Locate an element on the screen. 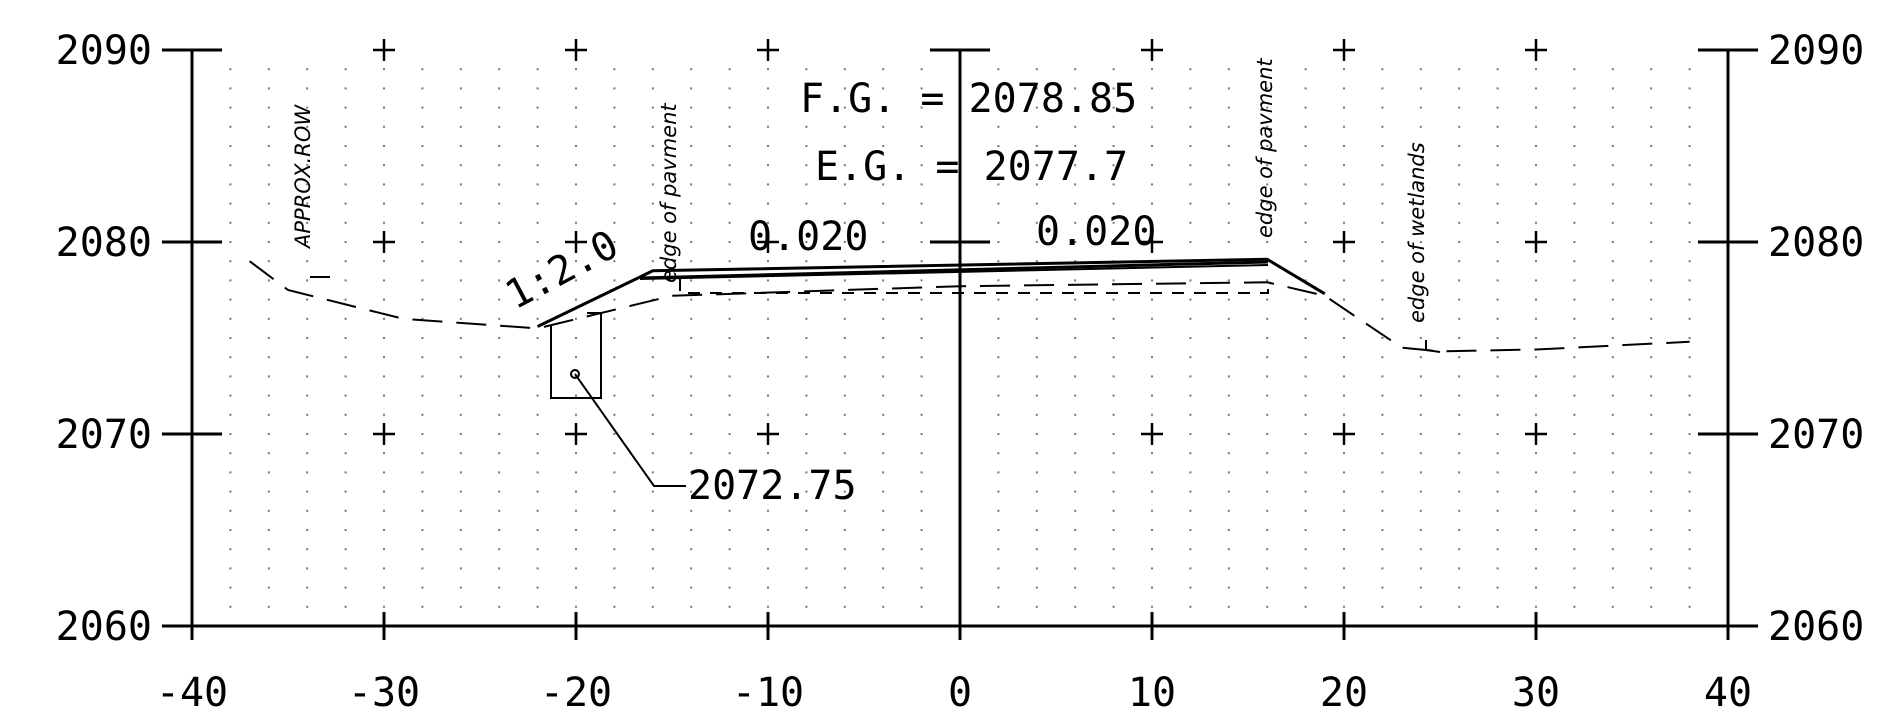 The height and width of the screenshot is (716, 1881). x-tick-label: 20 is located at coordinates (1344, 693).